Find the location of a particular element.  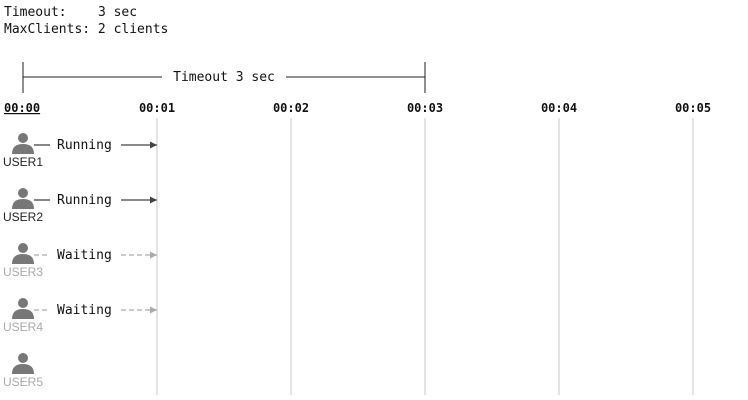

timeout-span-label: Timeout 3 sec is located at coordinates (224, 77).